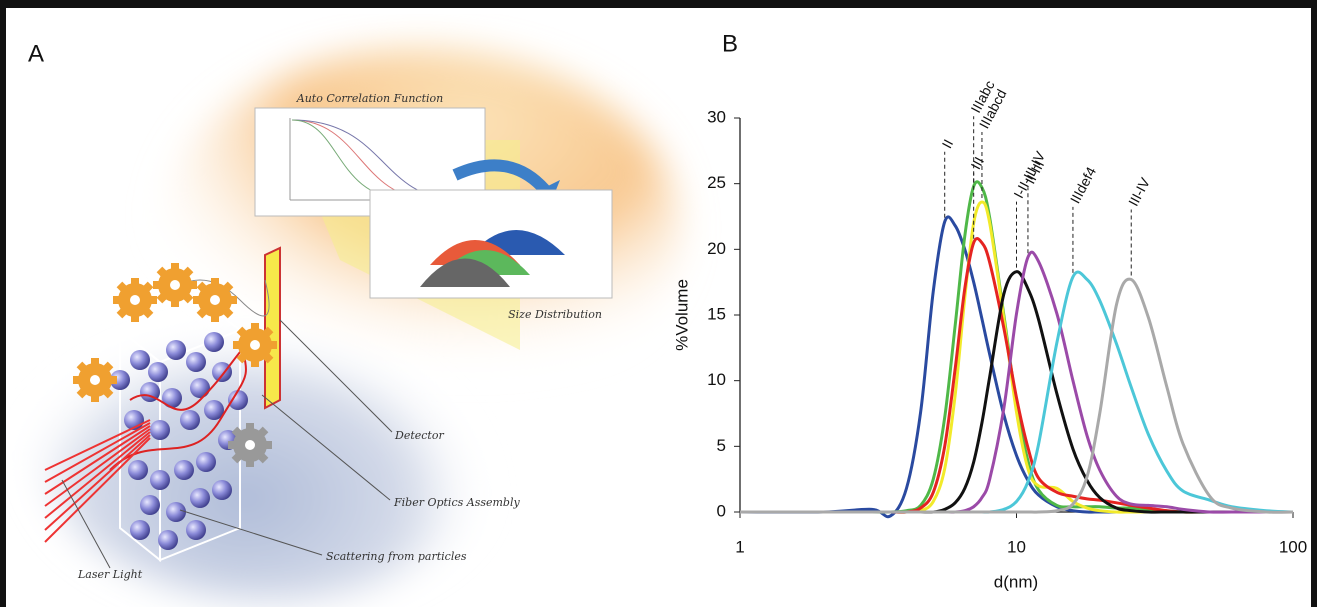  Describe the element at coordinates (465, 272) in the screenshot. I see `card-peak` at that location.